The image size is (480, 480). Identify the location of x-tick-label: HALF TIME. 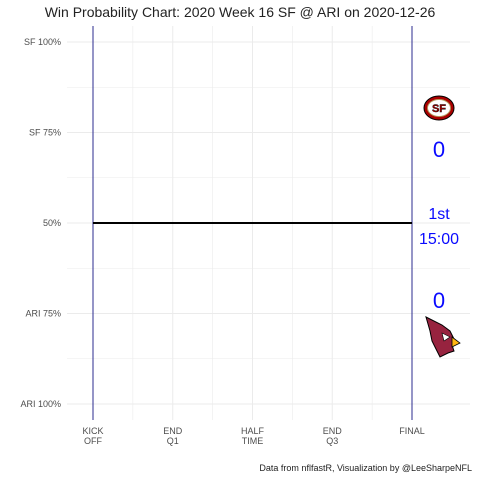
(253, 436).